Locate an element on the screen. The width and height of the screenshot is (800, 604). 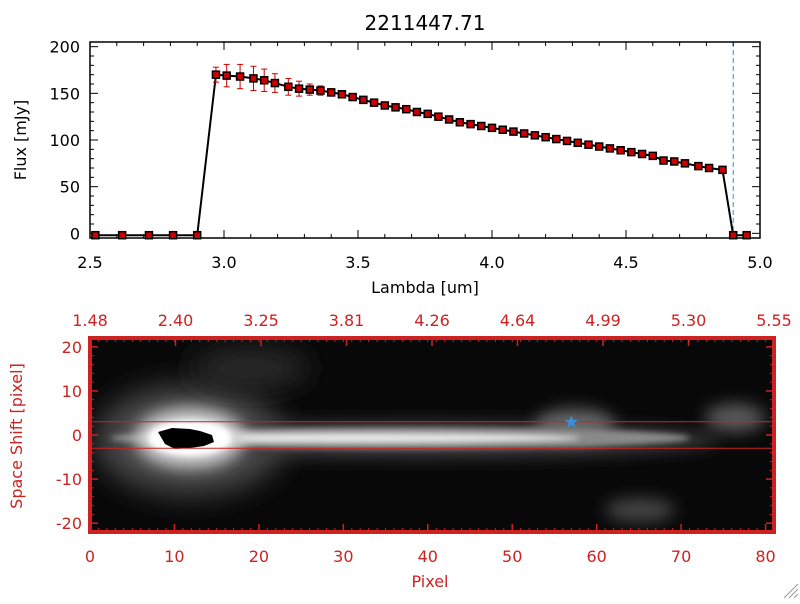
x-tick-label: 2.5 is located at coordinates (89, 262).